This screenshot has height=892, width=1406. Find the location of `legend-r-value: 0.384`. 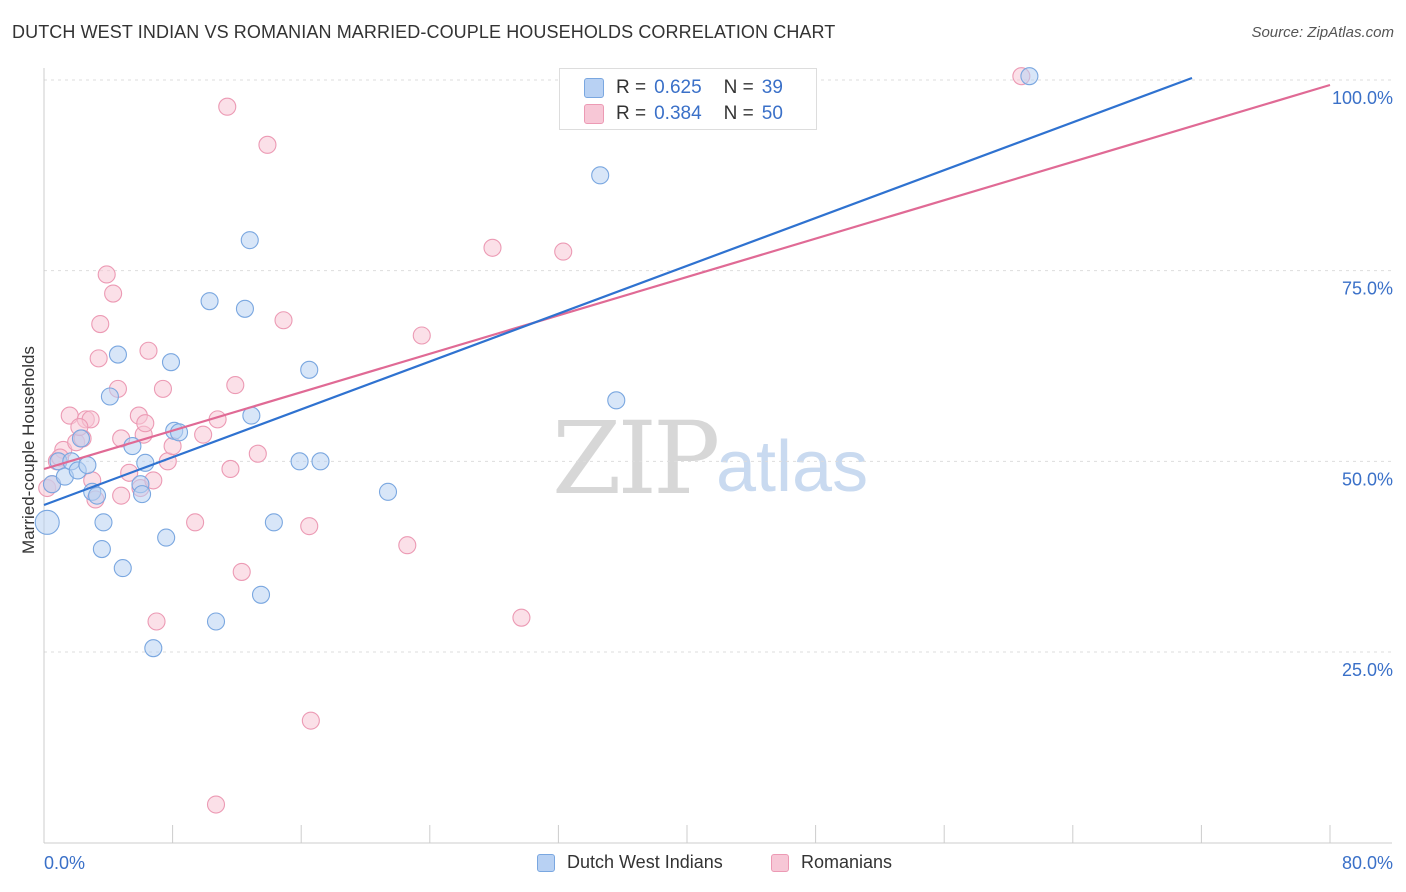

legend-r-value: 0.384 is located at coordinates (678, 113).